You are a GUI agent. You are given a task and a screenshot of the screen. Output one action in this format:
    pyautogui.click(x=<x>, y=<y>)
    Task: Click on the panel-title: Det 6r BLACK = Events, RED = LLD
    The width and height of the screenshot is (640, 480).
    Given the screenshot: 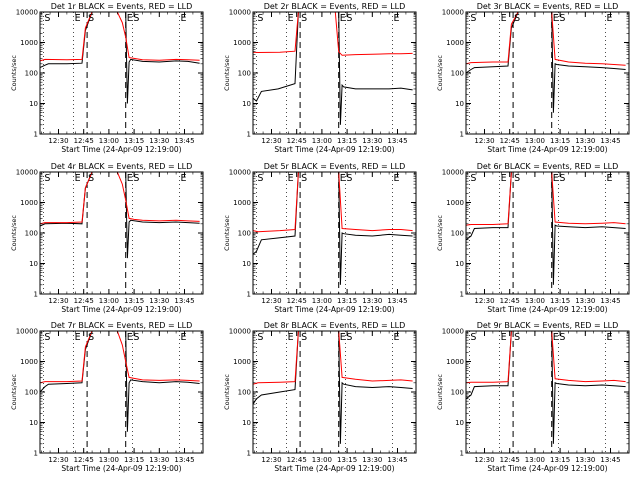 What is the action you would take?
    pyautogui.click(x=548, y=166)
    